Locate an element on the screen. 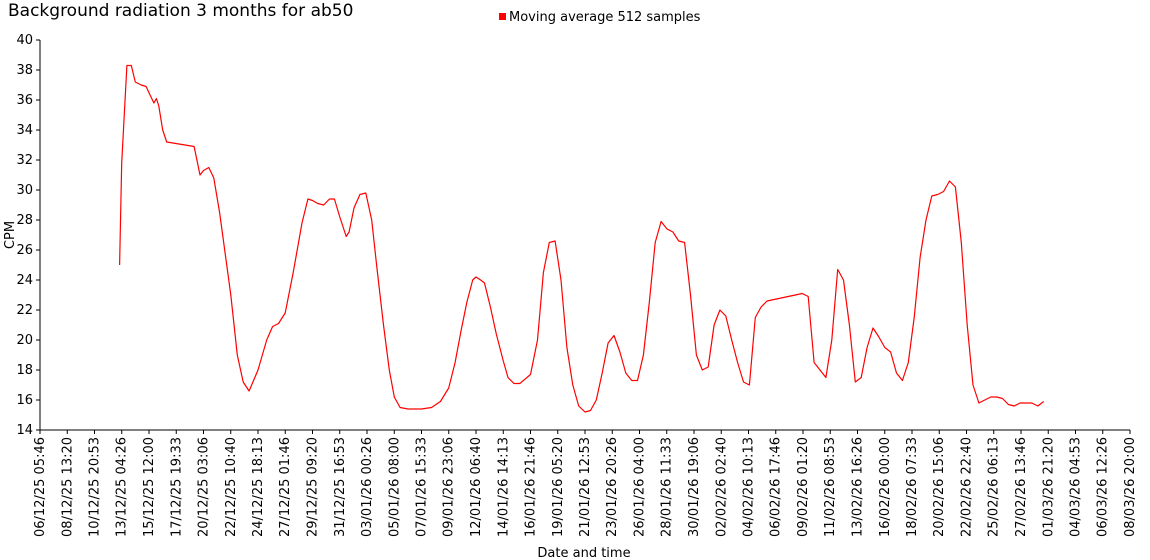 The image size is (1150, 560). x-tick-label: 22/02/26 22:40 is located at coordinates (967, 487).